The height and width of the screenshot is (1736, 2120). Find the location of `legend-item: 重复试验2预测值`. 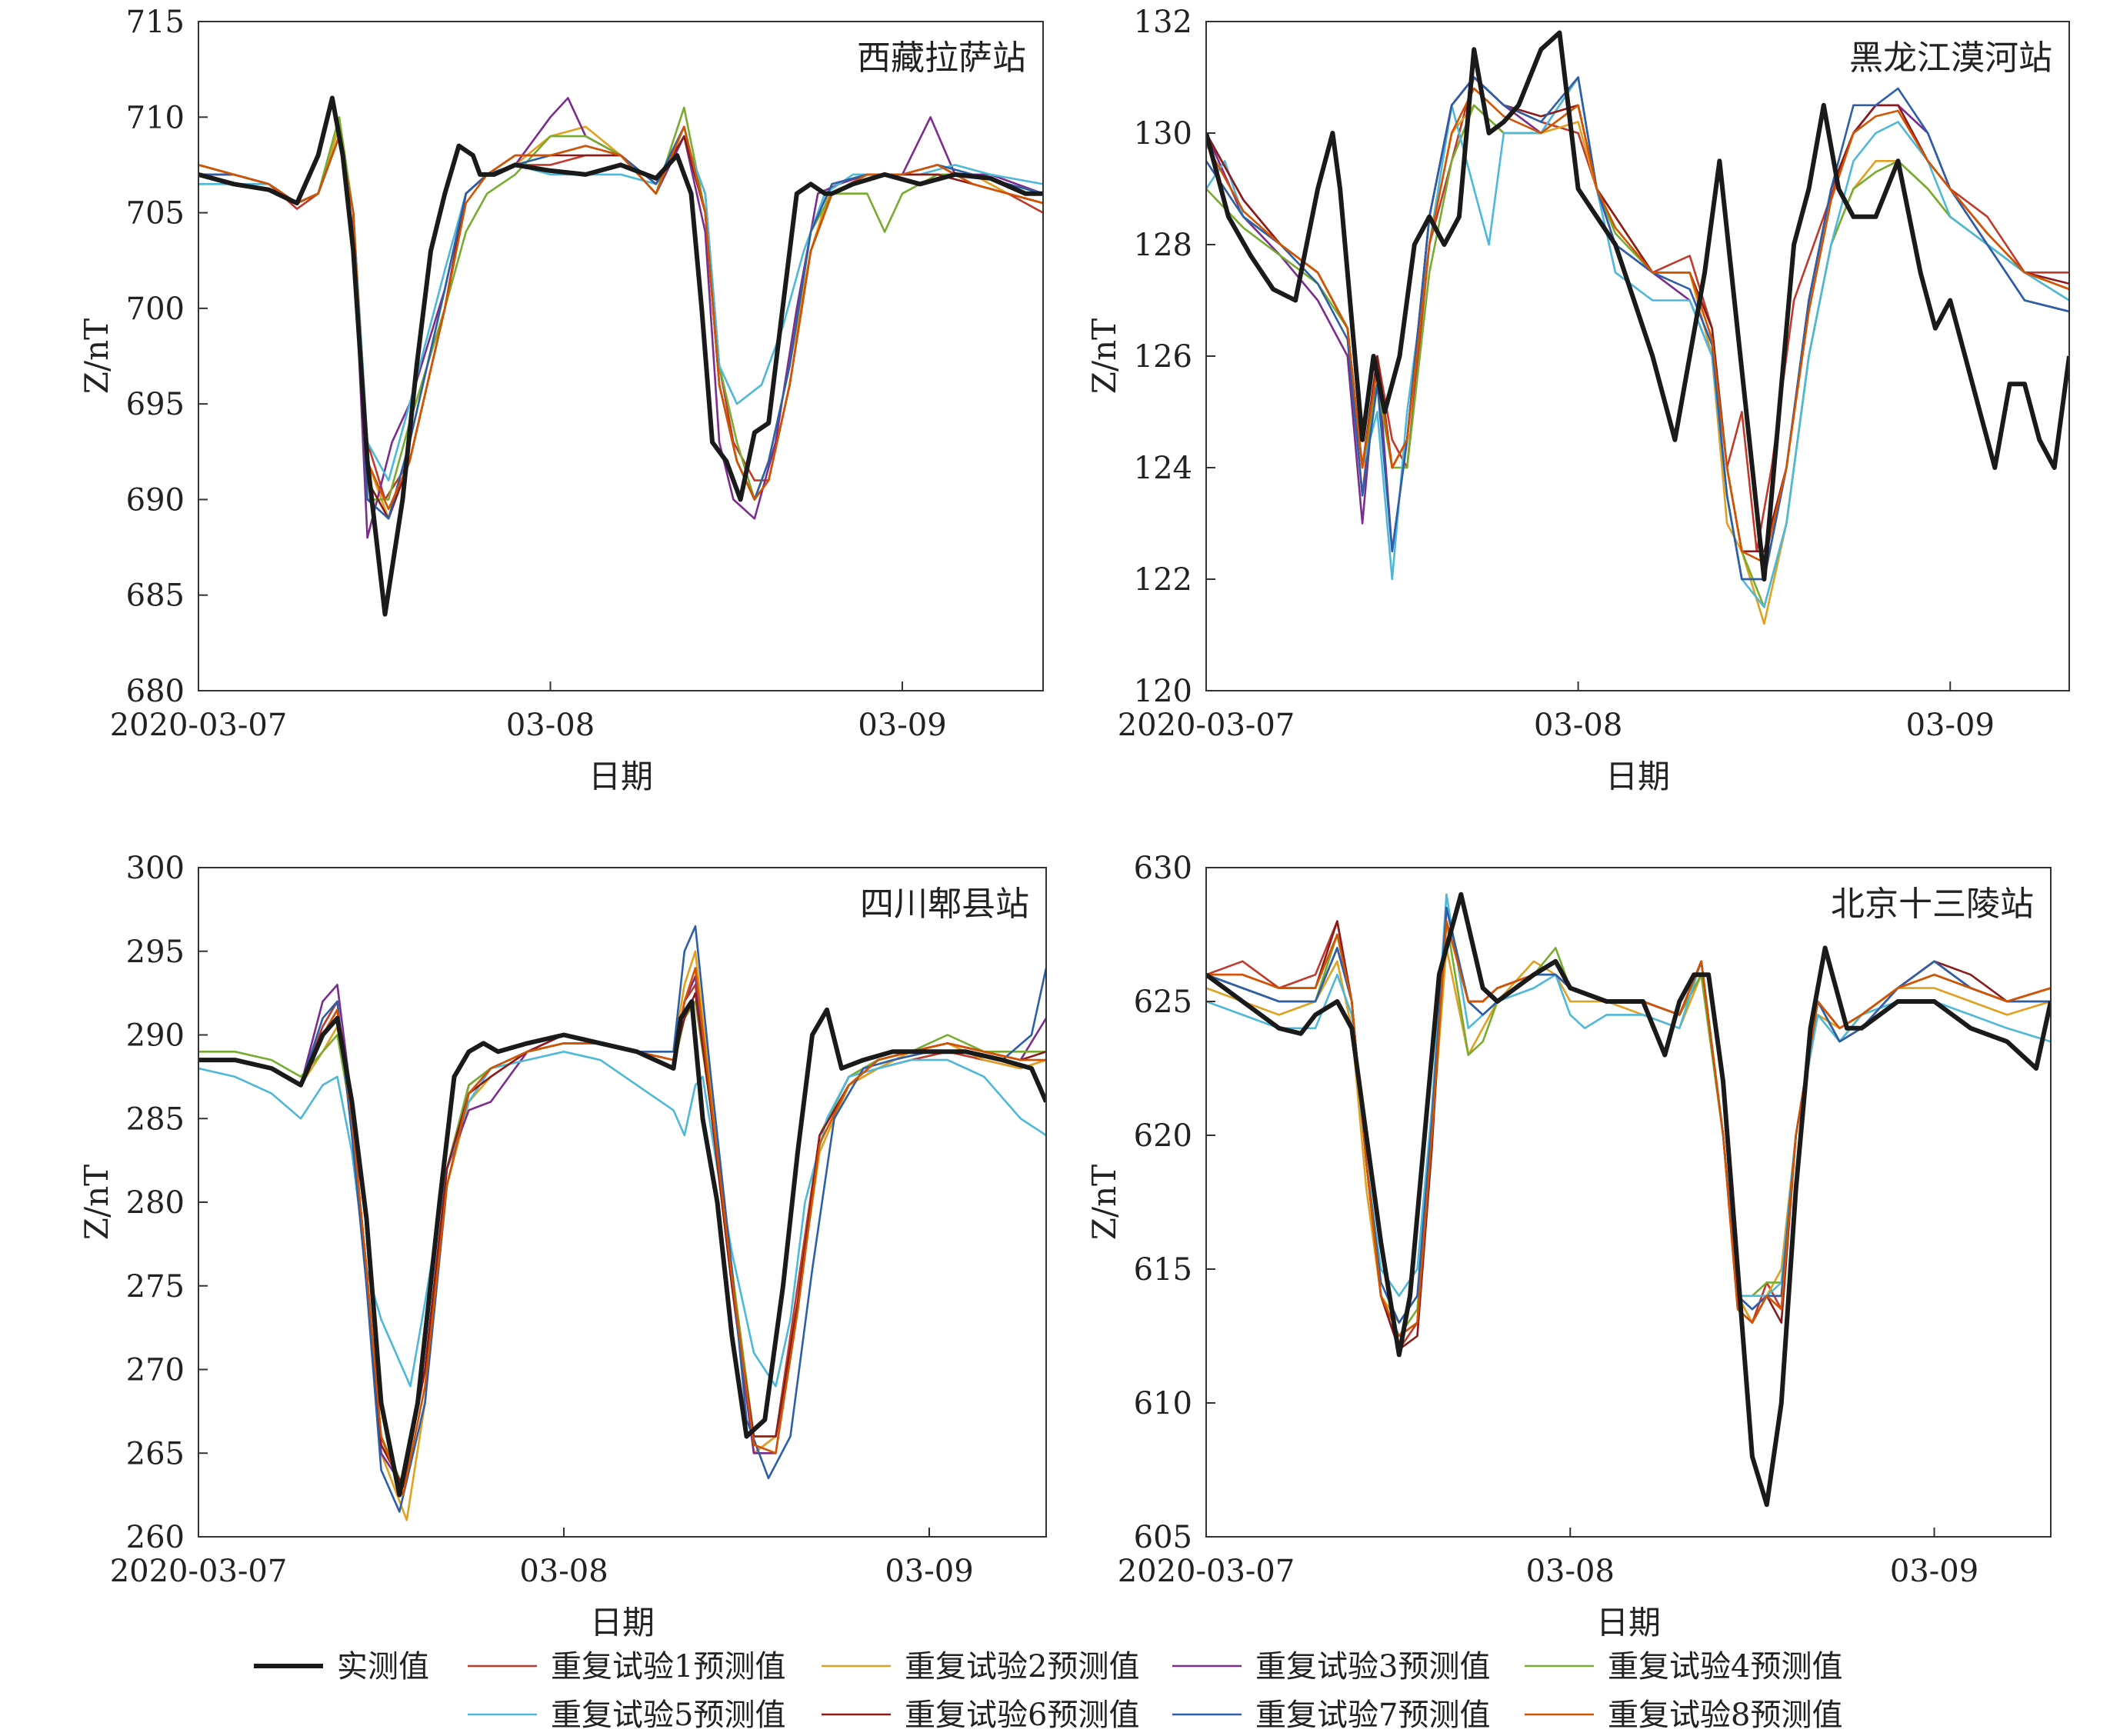

legend-item: 重复试验2预测值 is located at coordinates (981, 1666).